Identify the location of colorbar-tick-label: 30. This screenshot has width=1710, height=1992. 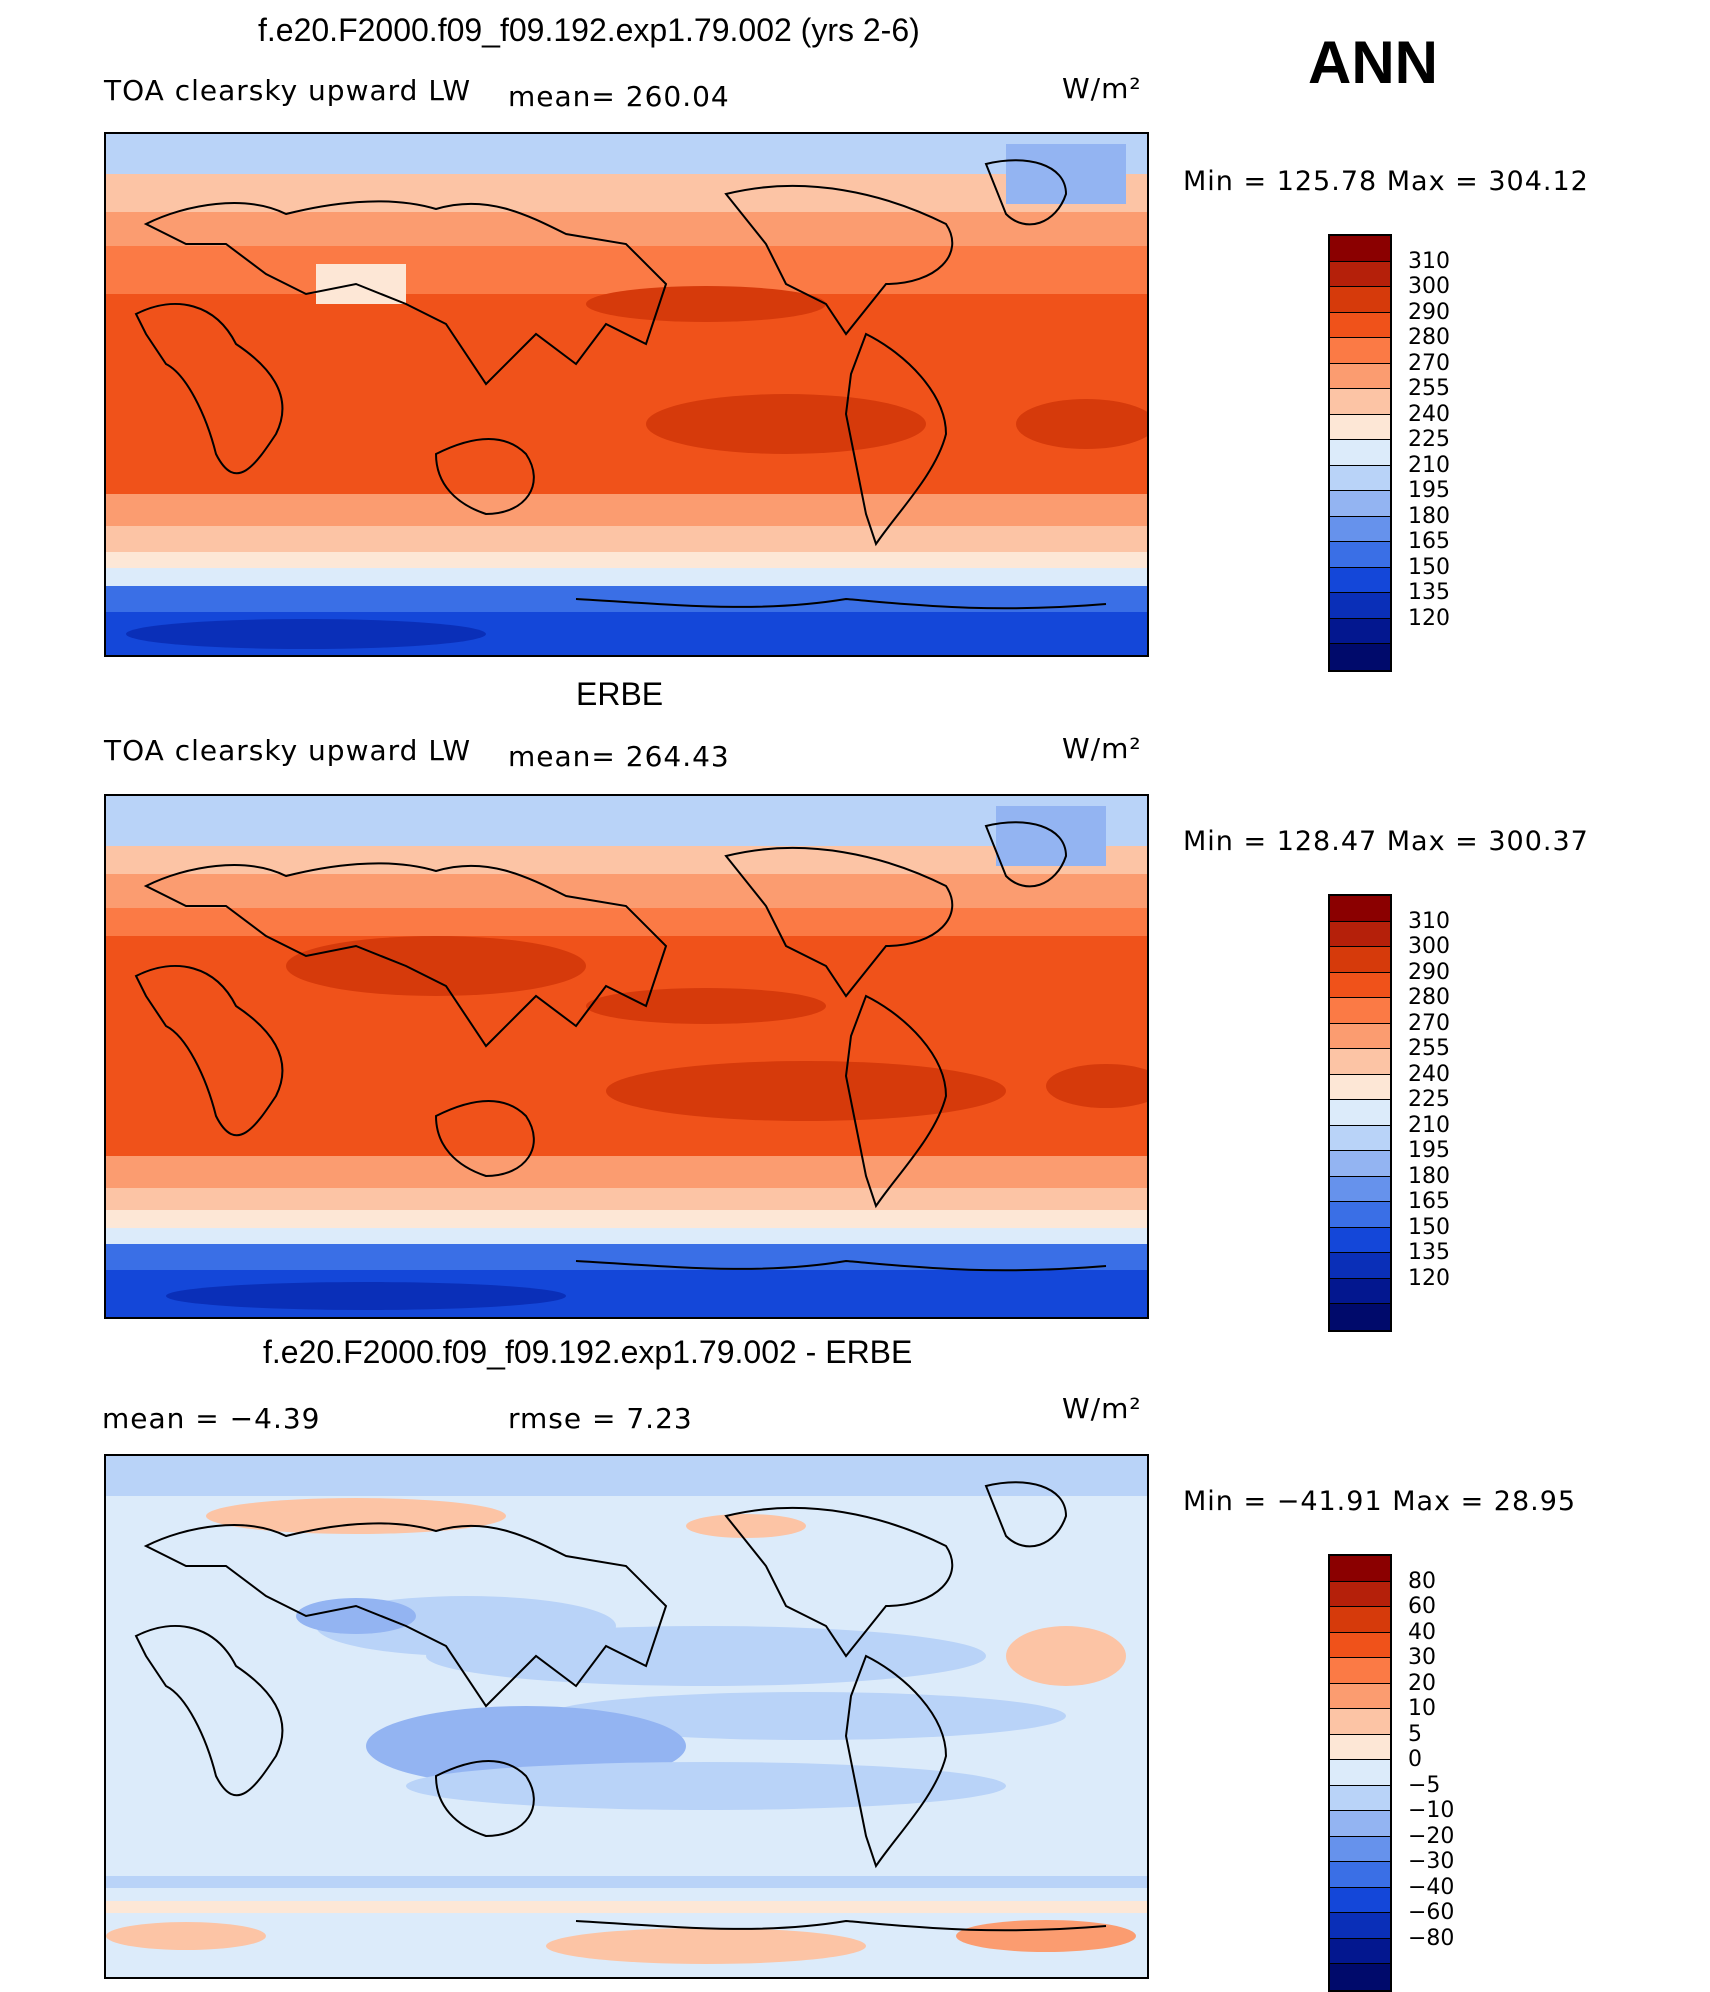
(1422, 1657).